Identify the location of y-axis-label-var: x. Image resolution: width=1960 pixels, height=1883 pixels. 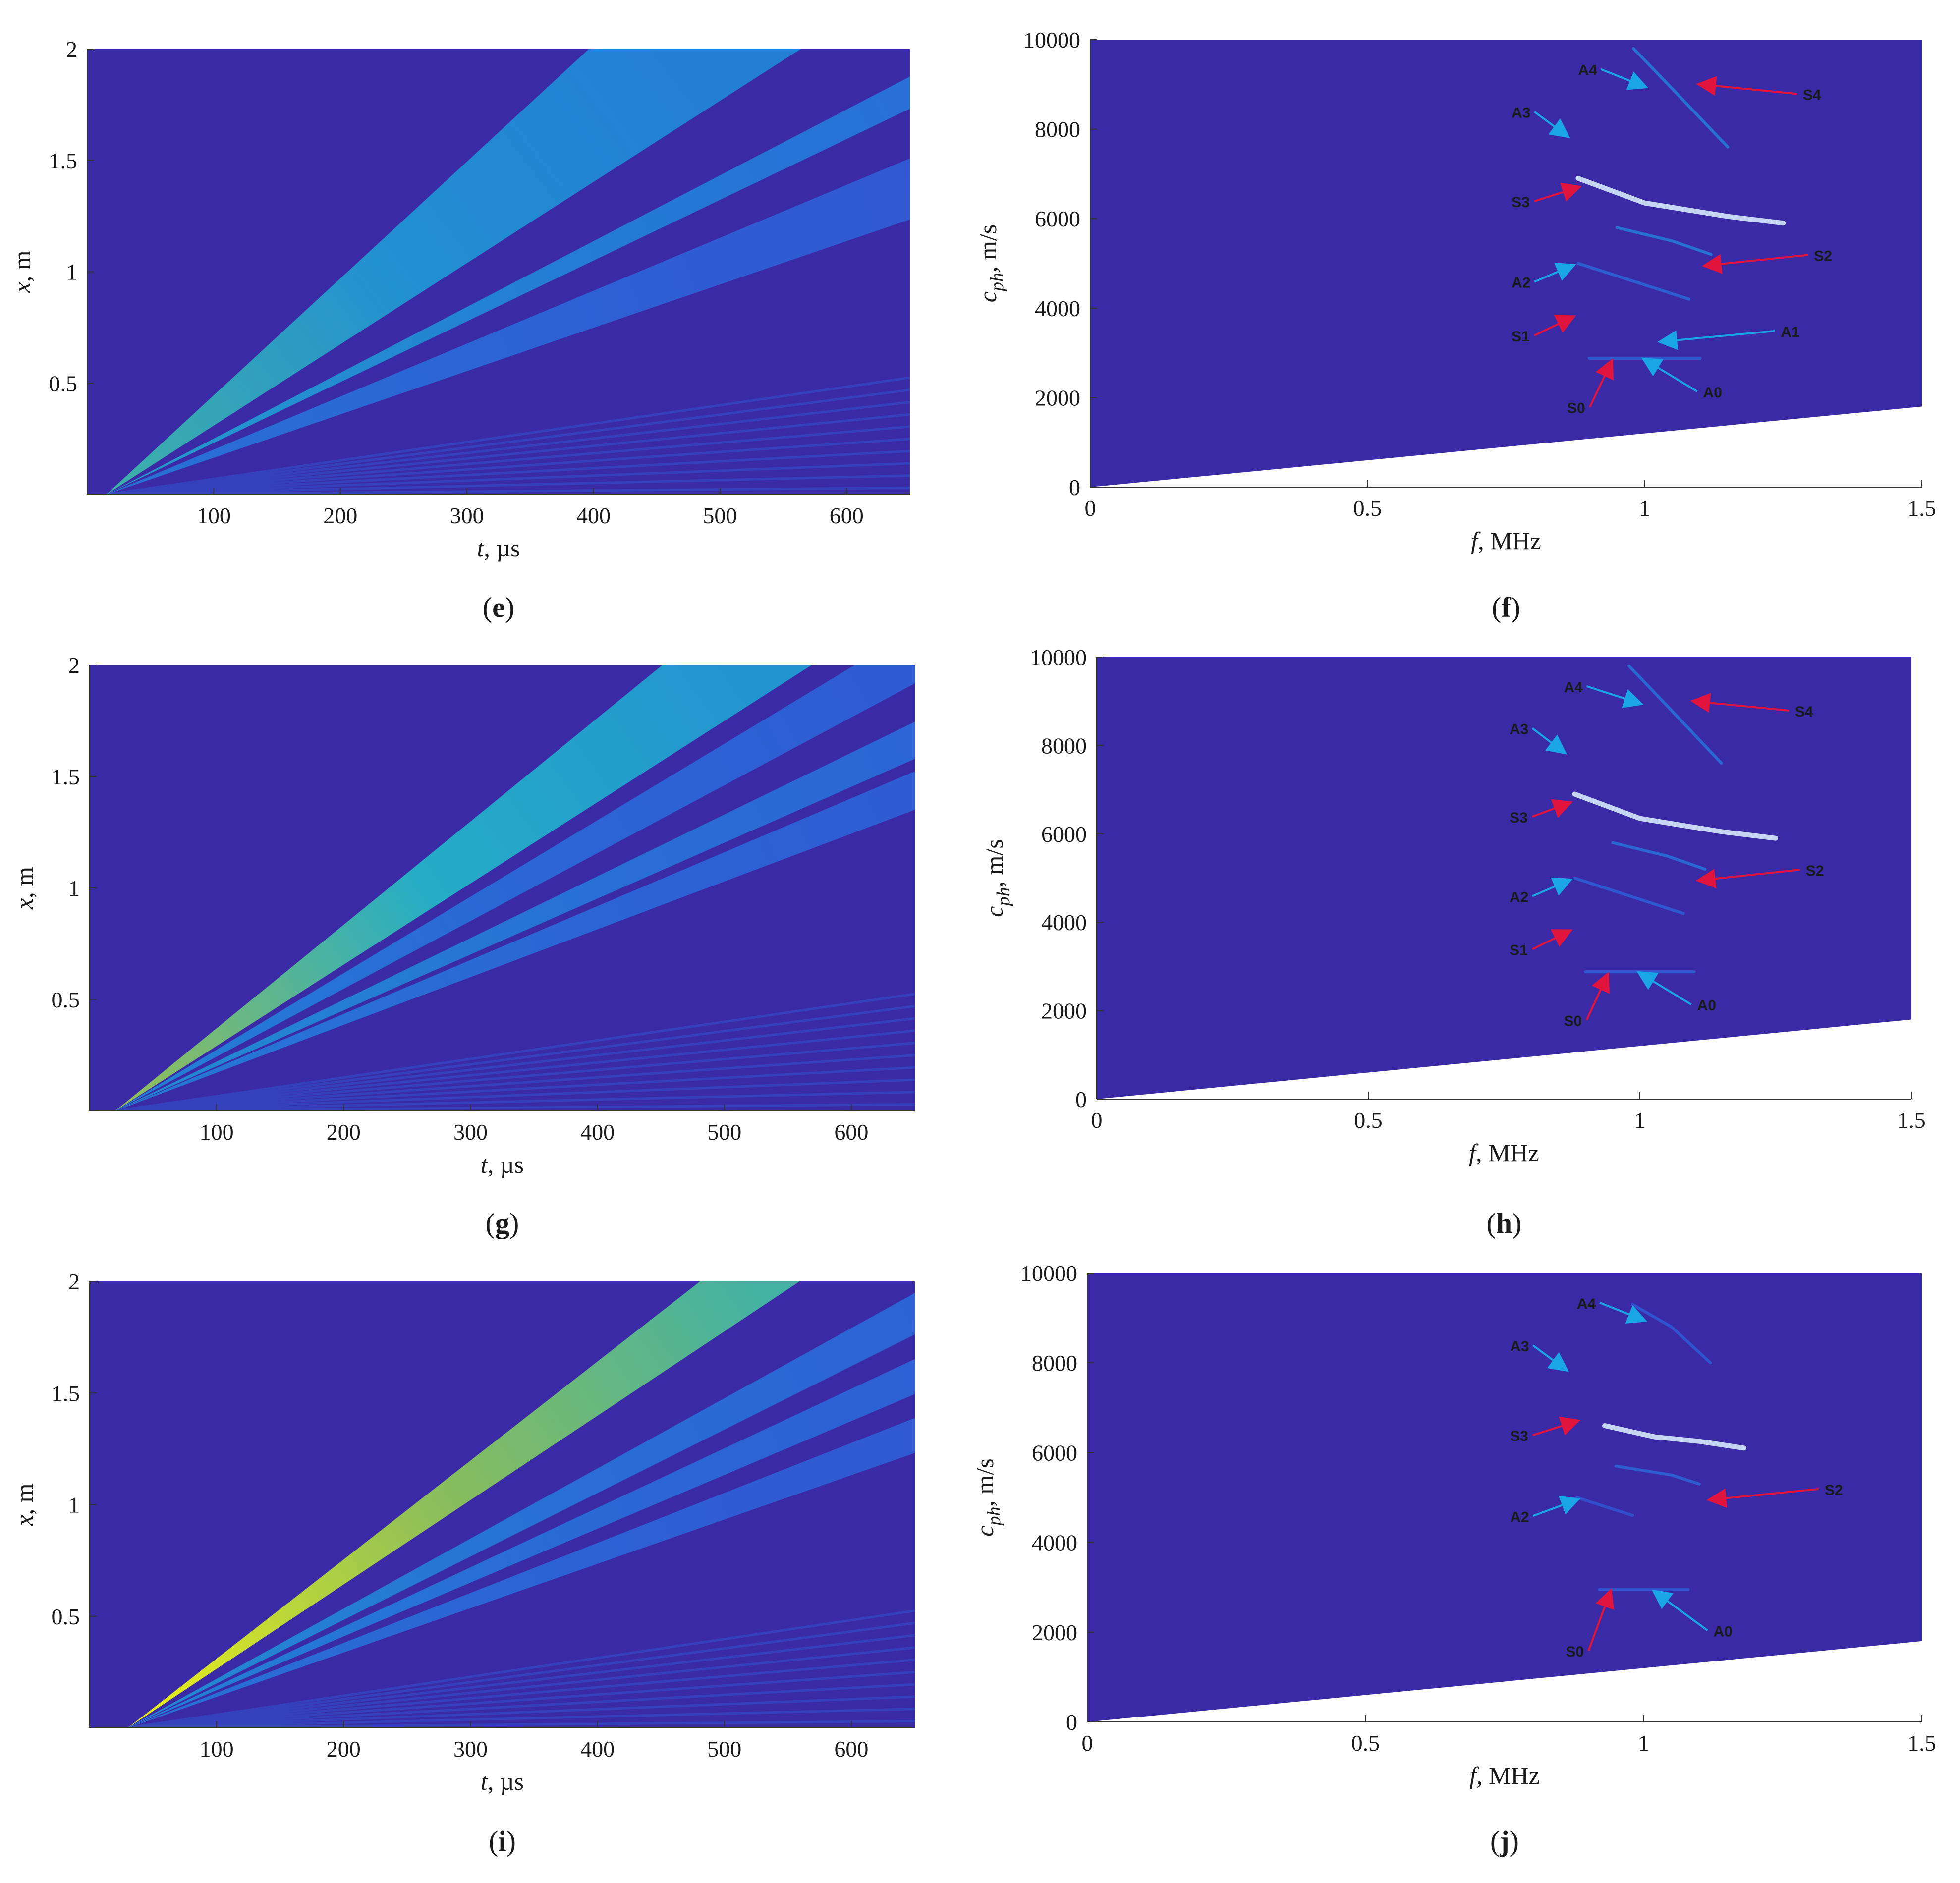
(24, 1520).